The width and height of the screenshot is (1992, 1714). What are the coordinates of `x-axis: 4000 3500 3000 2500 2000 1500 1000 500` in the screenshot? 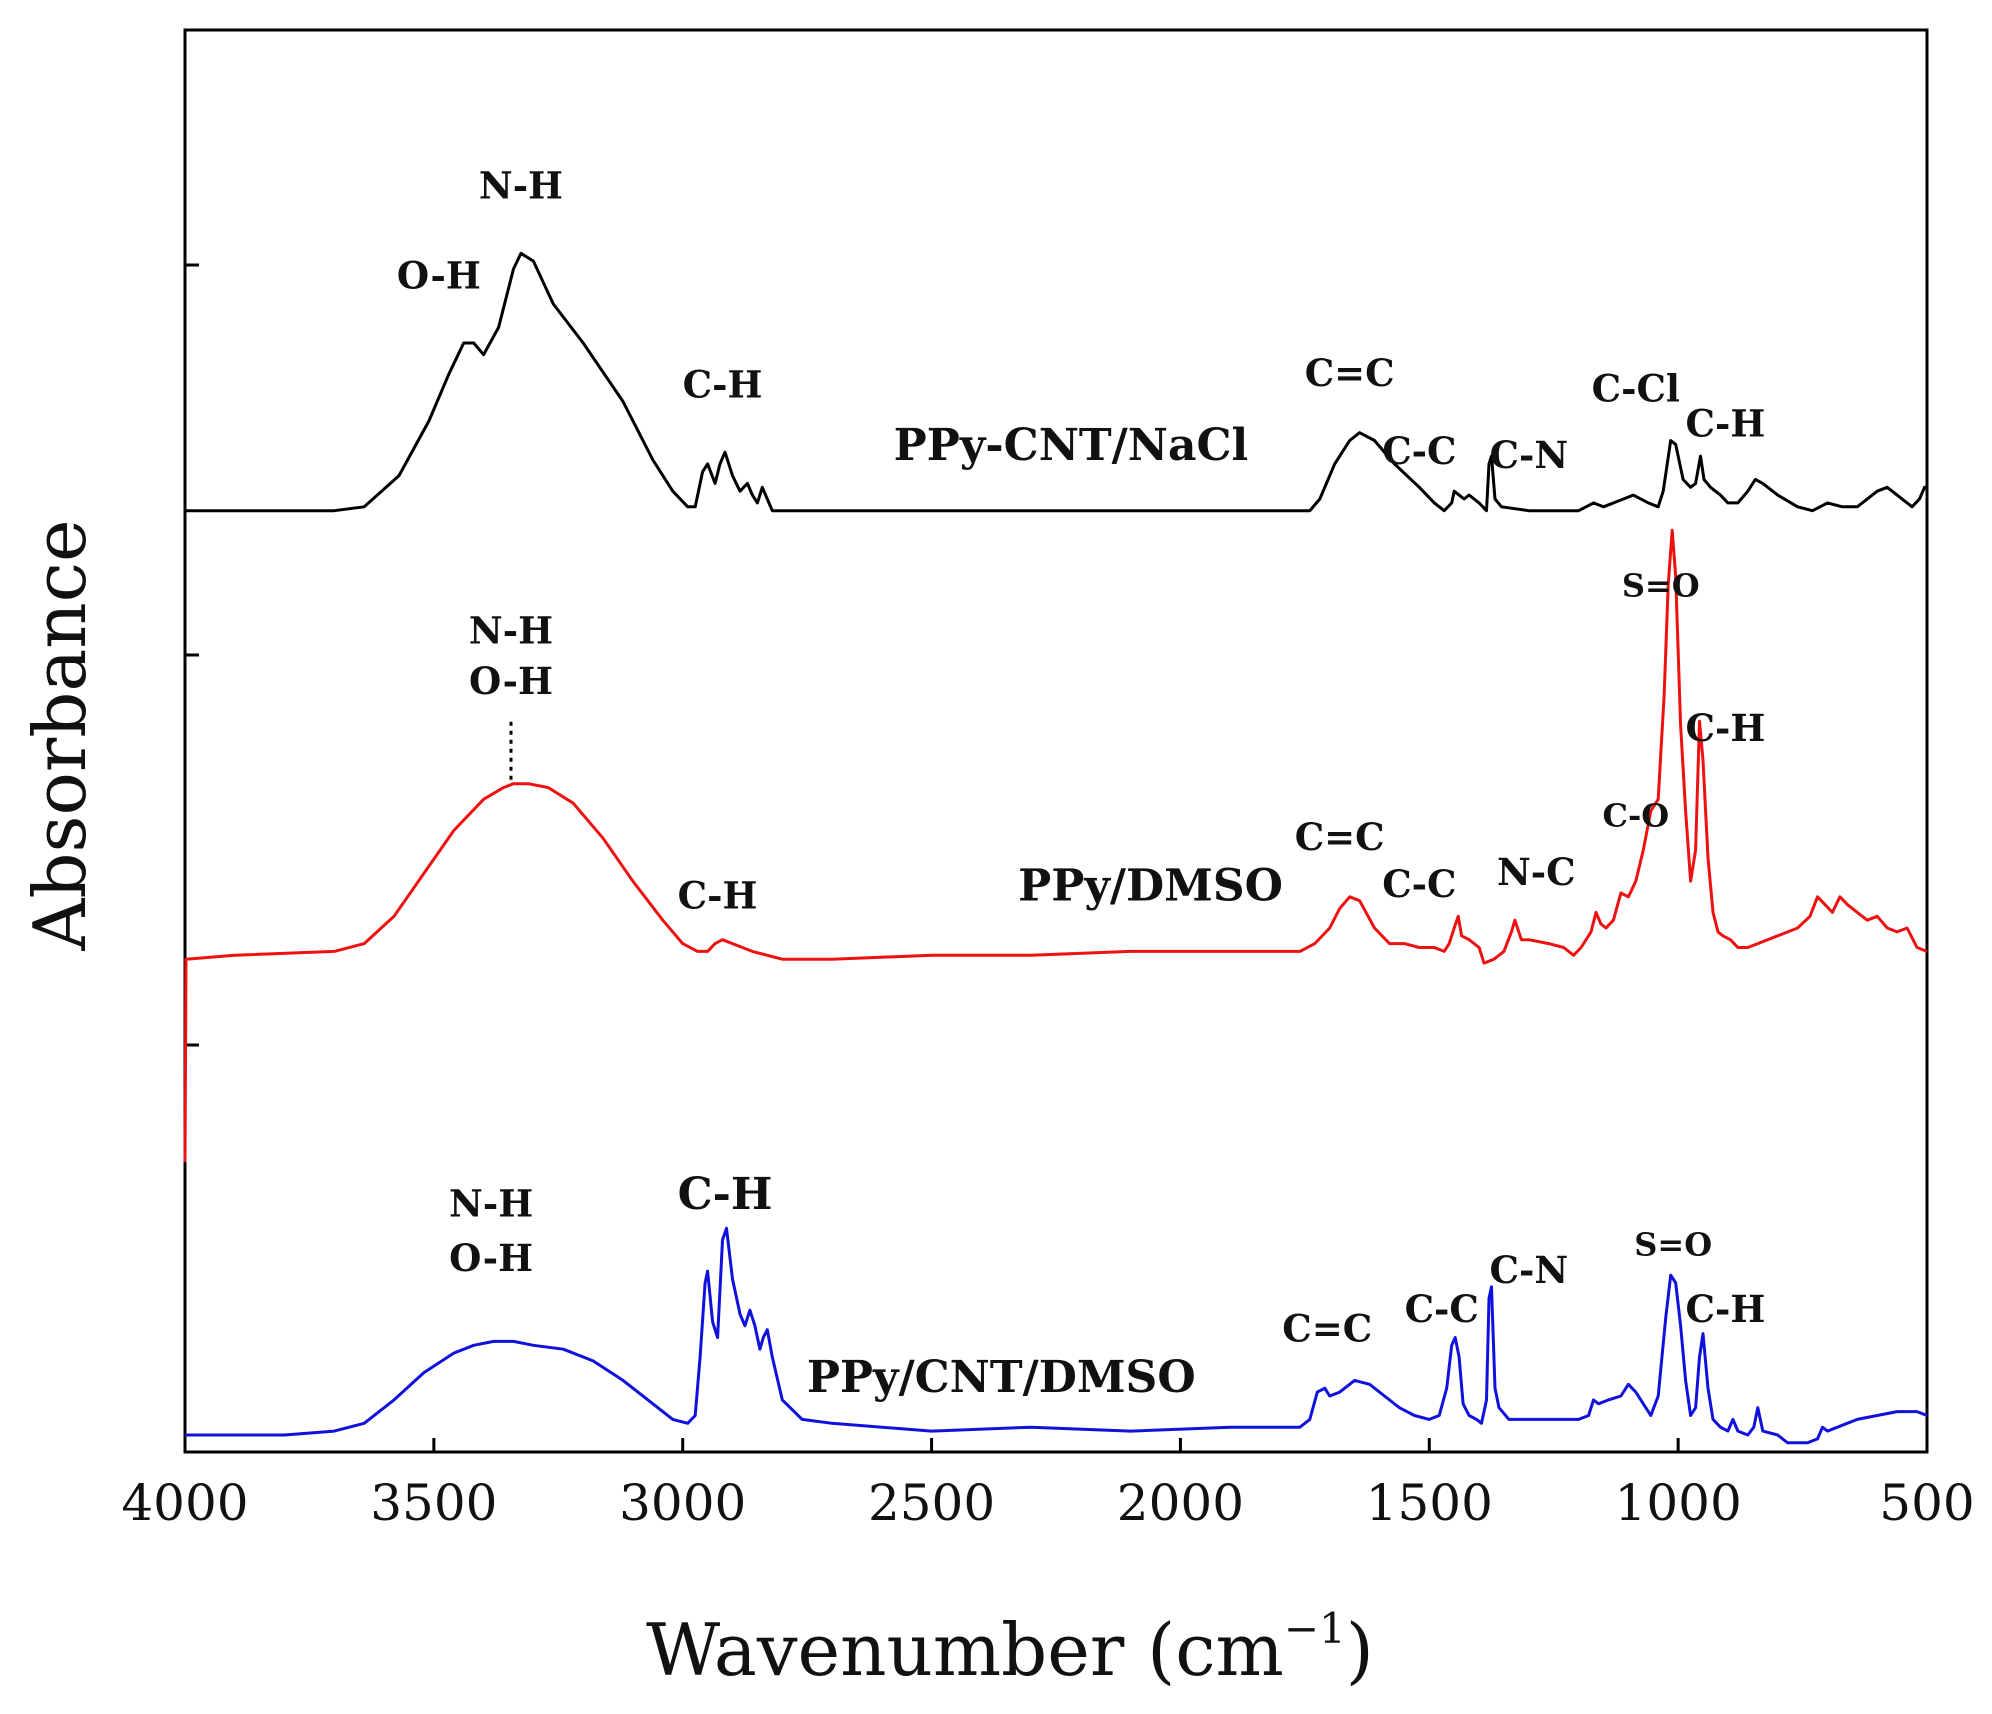 It's located at (1048, 1485).